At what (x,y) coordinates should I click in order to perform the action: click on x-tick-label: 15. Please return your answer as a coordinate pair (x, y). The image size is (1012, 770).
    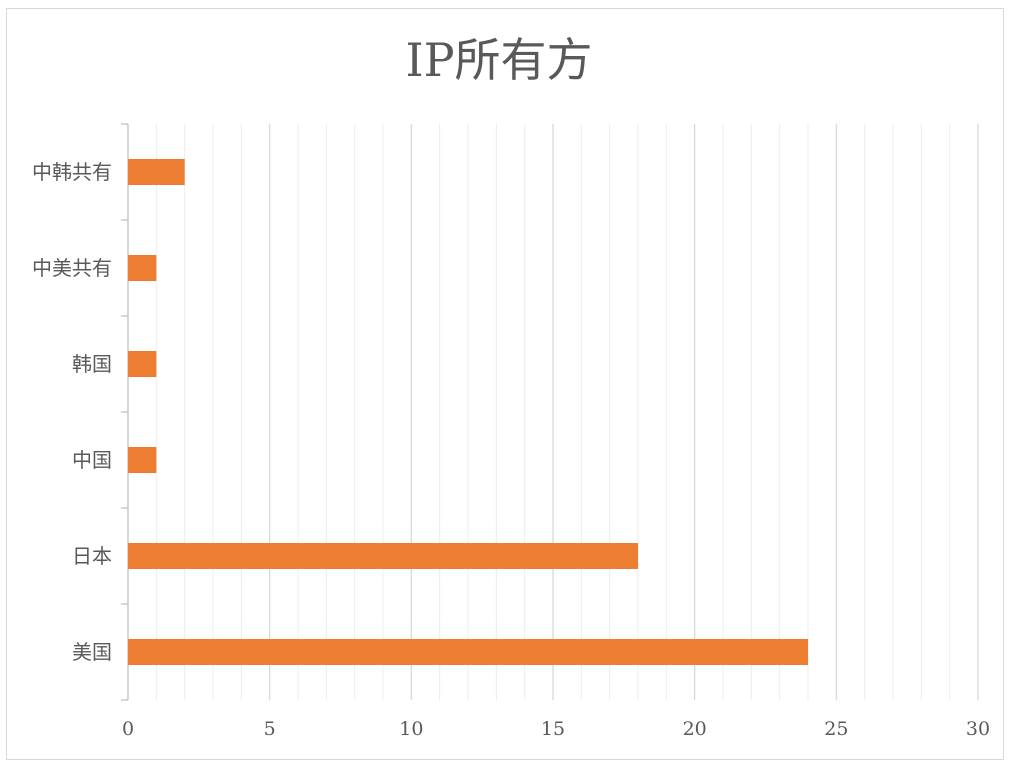
    Looking at the image, I should click on (553, 729).